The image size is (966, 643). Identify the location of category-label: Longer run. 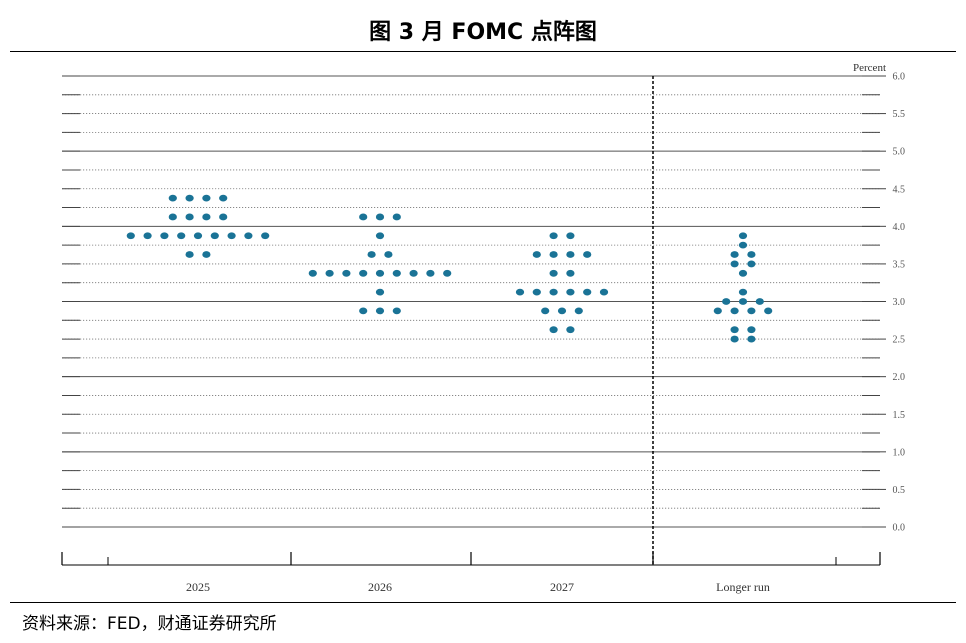
(743, 587).